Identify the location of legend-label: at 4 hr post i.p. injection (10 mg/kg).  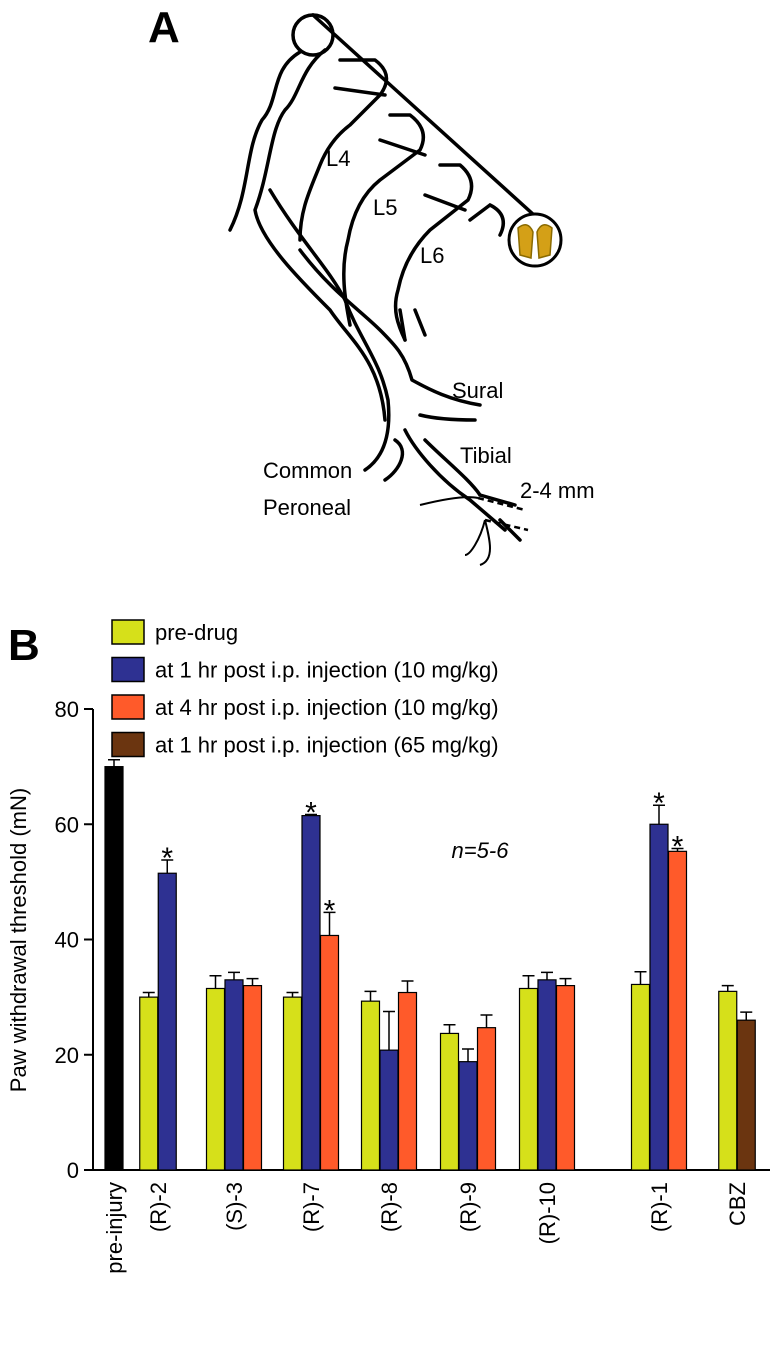
(327, 707).